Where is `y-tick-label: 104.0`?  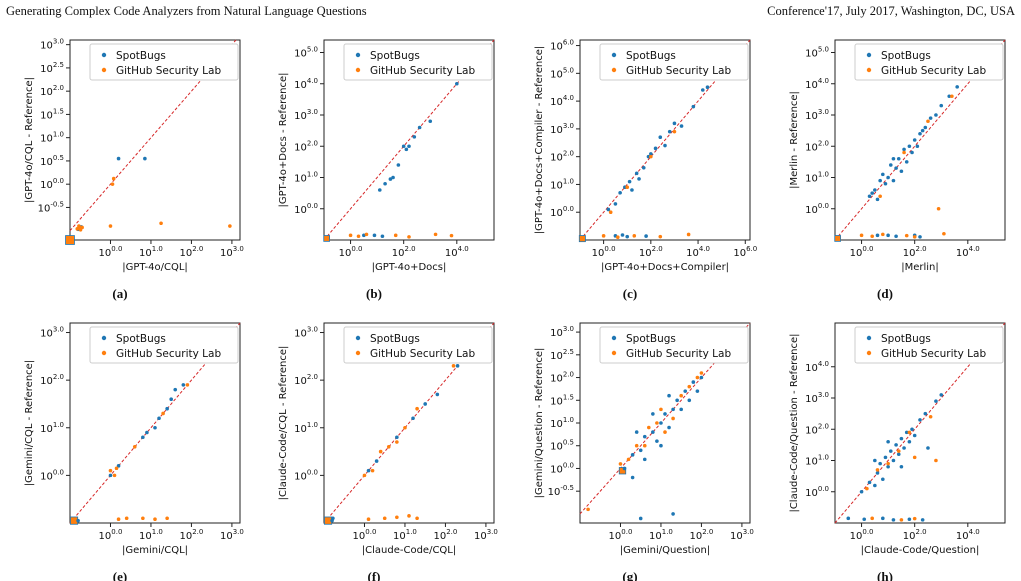
y-tick-label: 104.0 is located at coordinates (817, 84).